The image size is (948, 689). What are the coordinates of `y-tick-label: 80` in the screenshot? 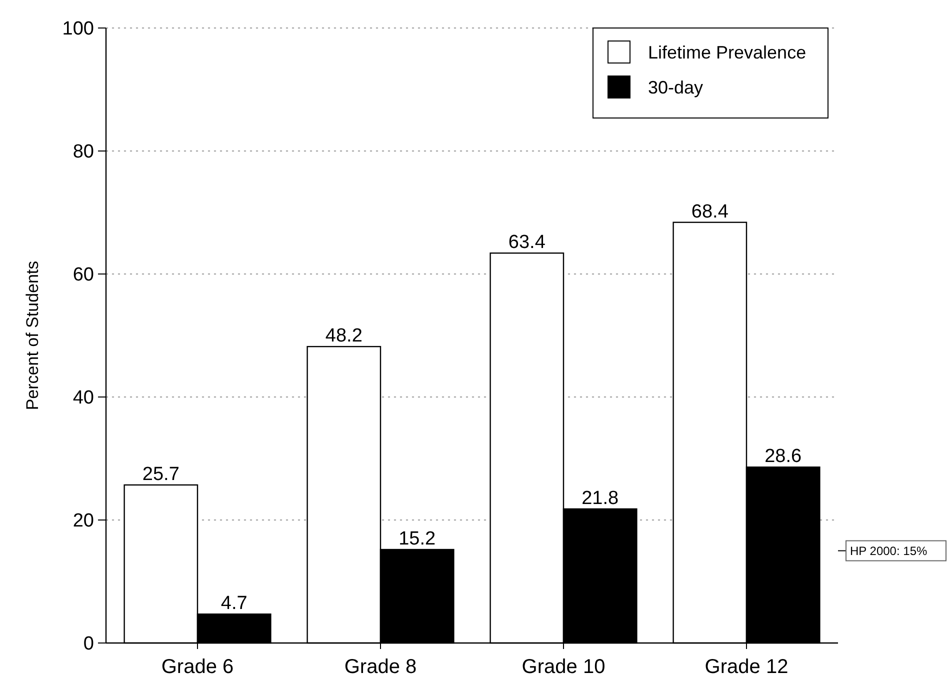 It's located at (83, 152).